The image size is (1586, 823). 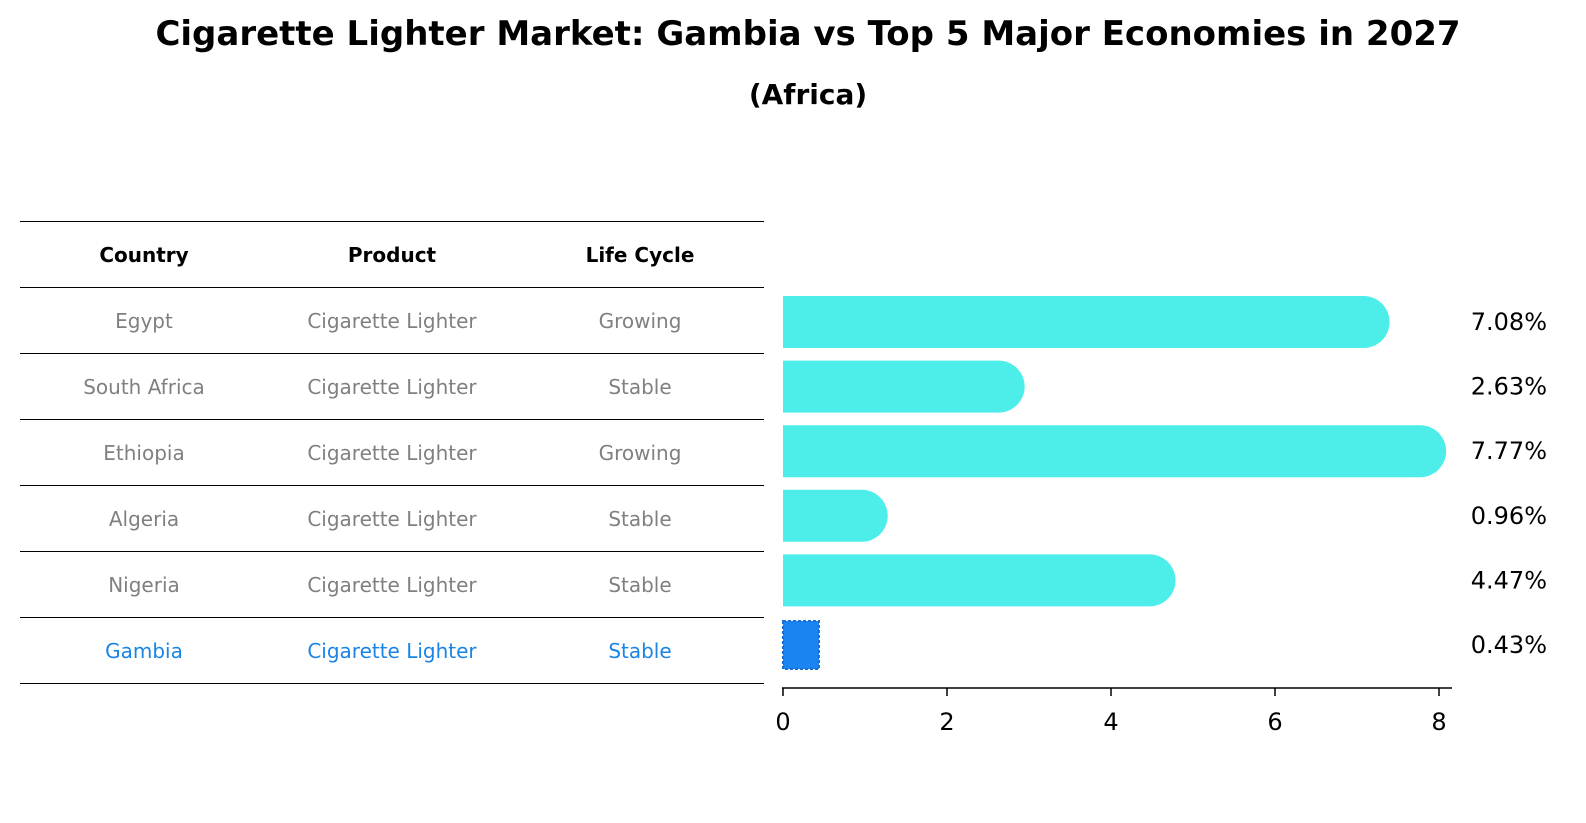 What do you see at coordinates (808, 94) in the screenshot?
I see `chart-subtitle: (Africa)` at bounding box center [808, 94].